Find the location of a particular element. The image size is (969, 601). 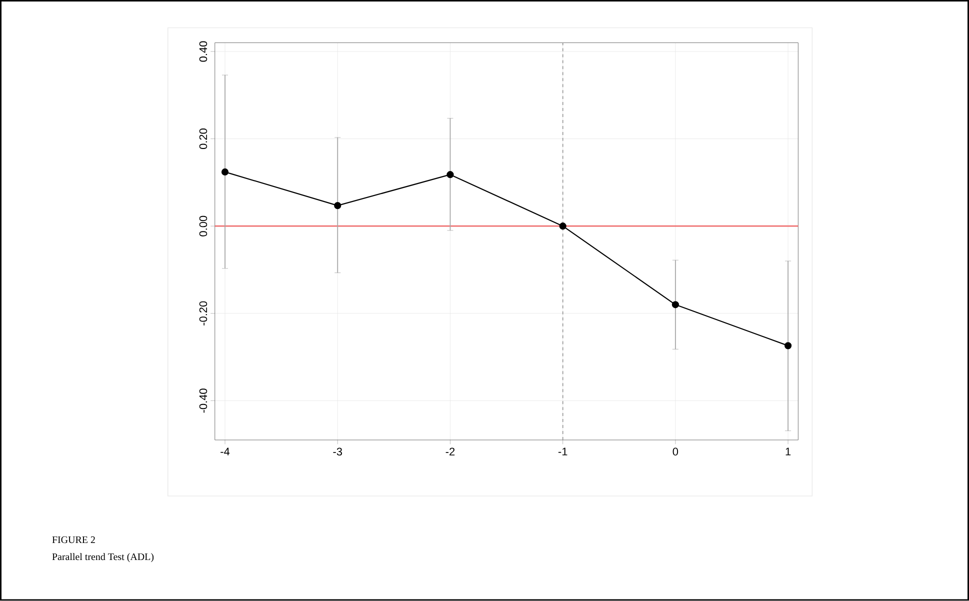

y-tick-label: -0.20 is located at coordinates (203, 313).